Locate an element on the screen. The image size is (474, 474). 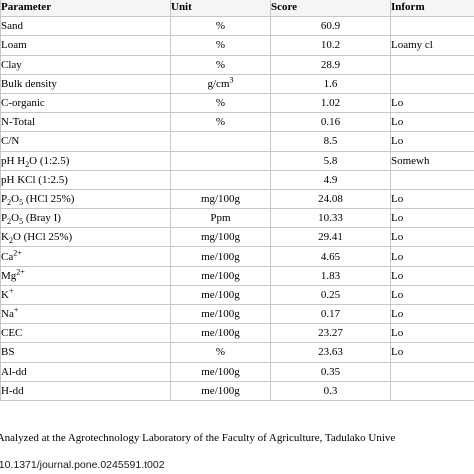
score-cell: 0.35 is located at coordinates (330, 371).